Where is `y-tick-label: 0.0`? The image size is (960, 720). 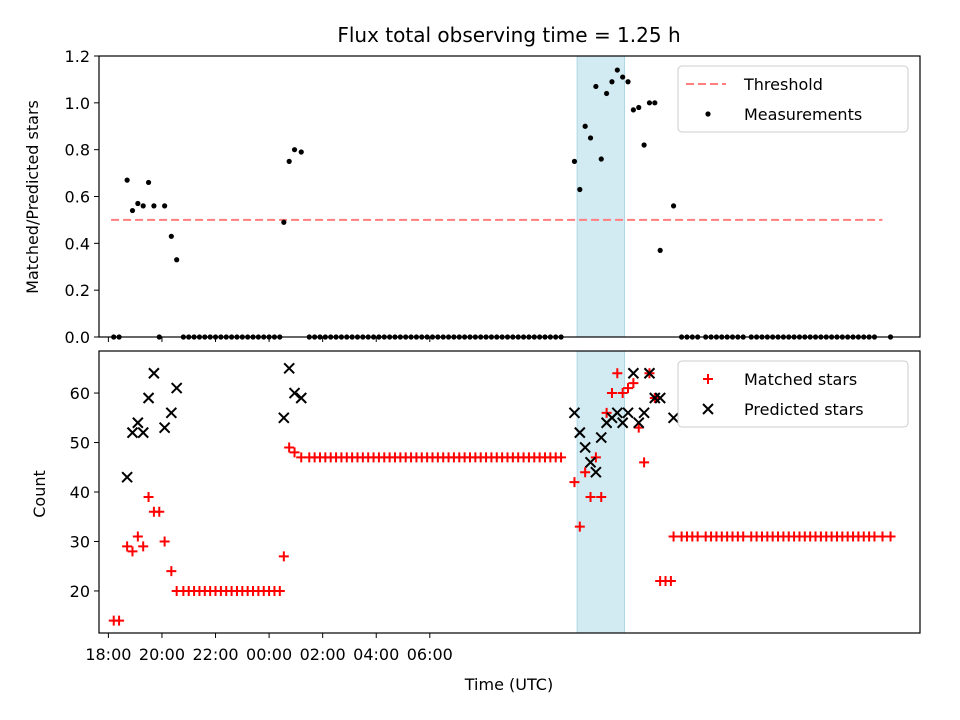
y-tick-label: 0.0 is located at coordinates (77, 337).